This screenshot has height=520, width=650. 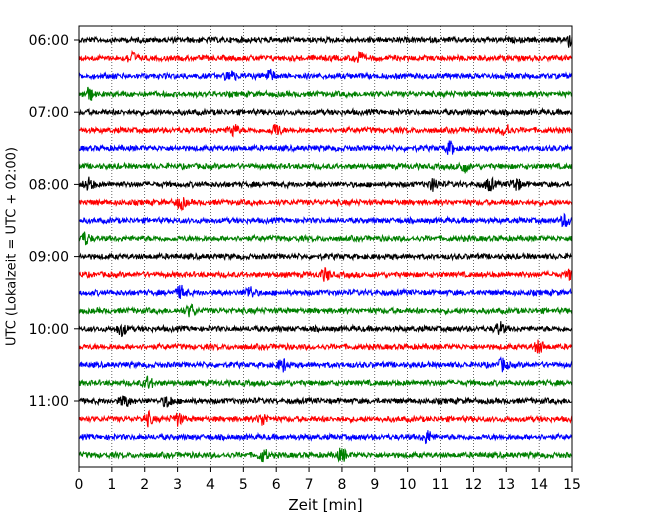 I want to click on x-tick-label: 6, so click(x=276, y=485).